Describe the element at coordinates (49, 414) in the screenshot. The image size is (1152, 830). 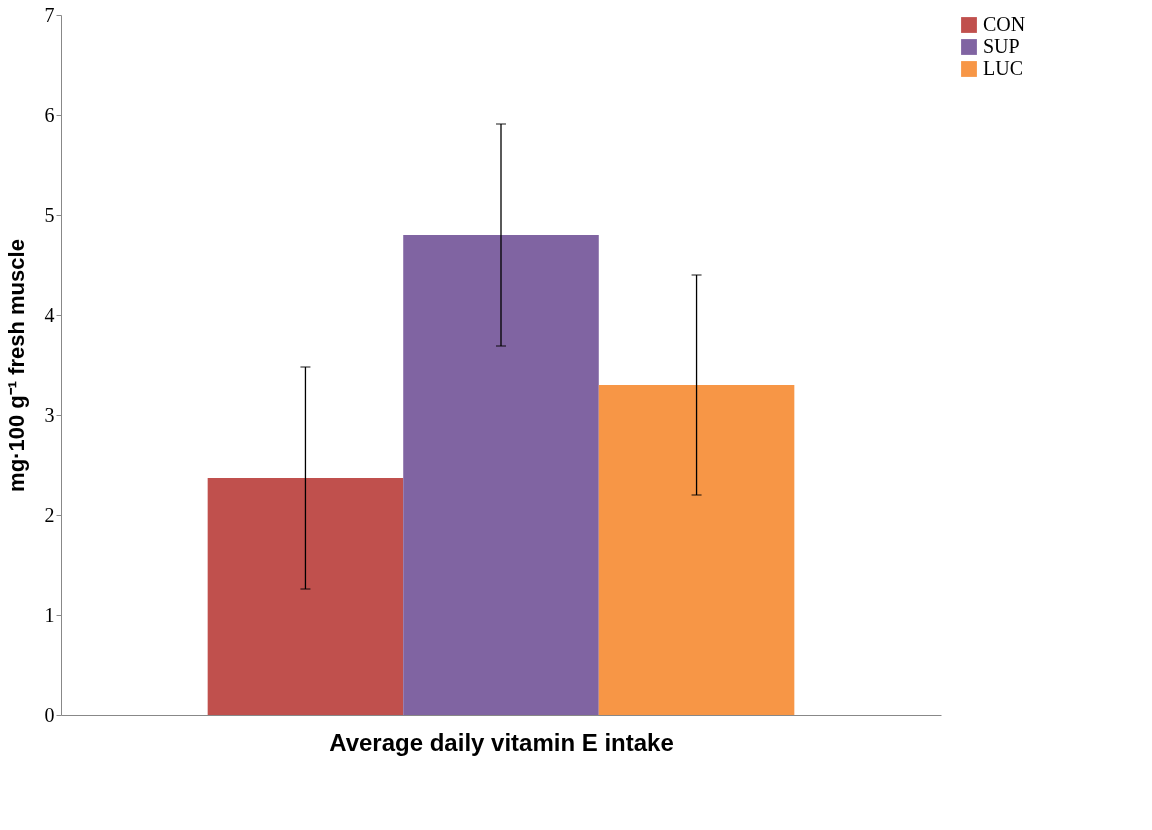
I see `y-tick-label: 3` at that location.